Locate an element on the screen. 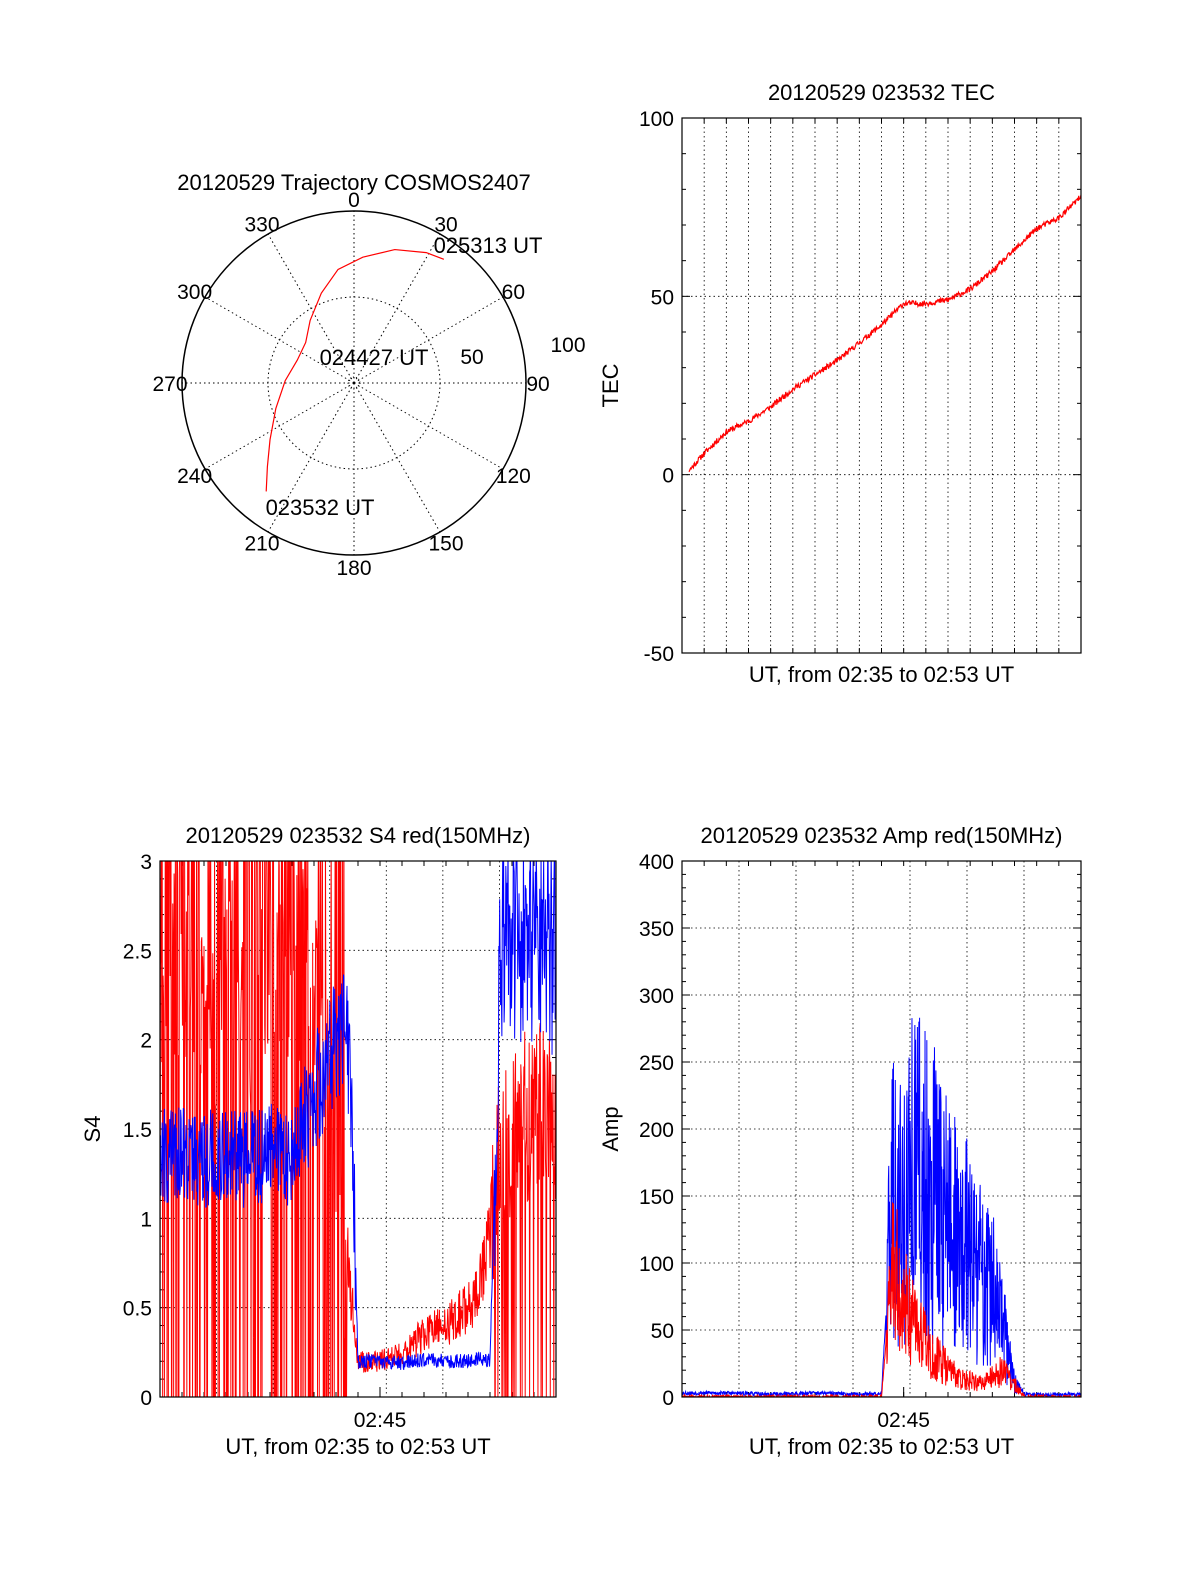  y-axis-label: Amp is located at coordinates (610, 1128).